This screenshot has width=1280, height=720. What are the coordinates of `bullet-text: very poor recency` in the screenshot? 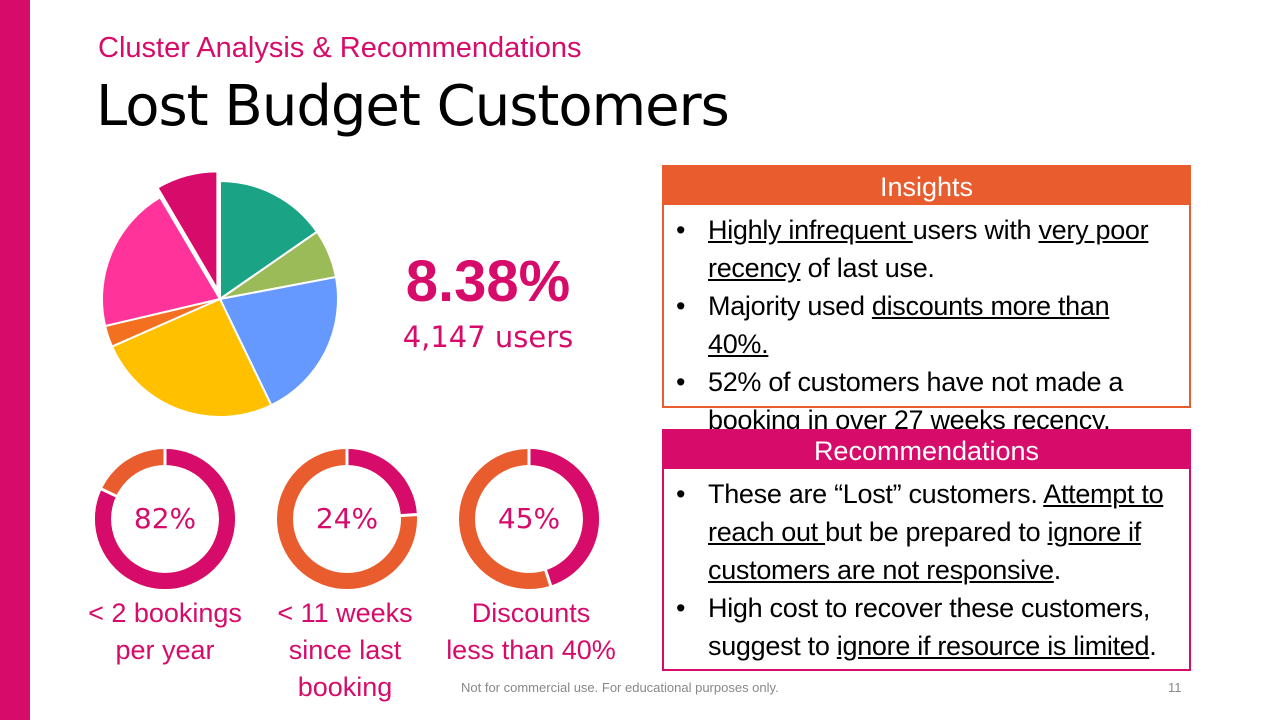 It's located at (928, 249).